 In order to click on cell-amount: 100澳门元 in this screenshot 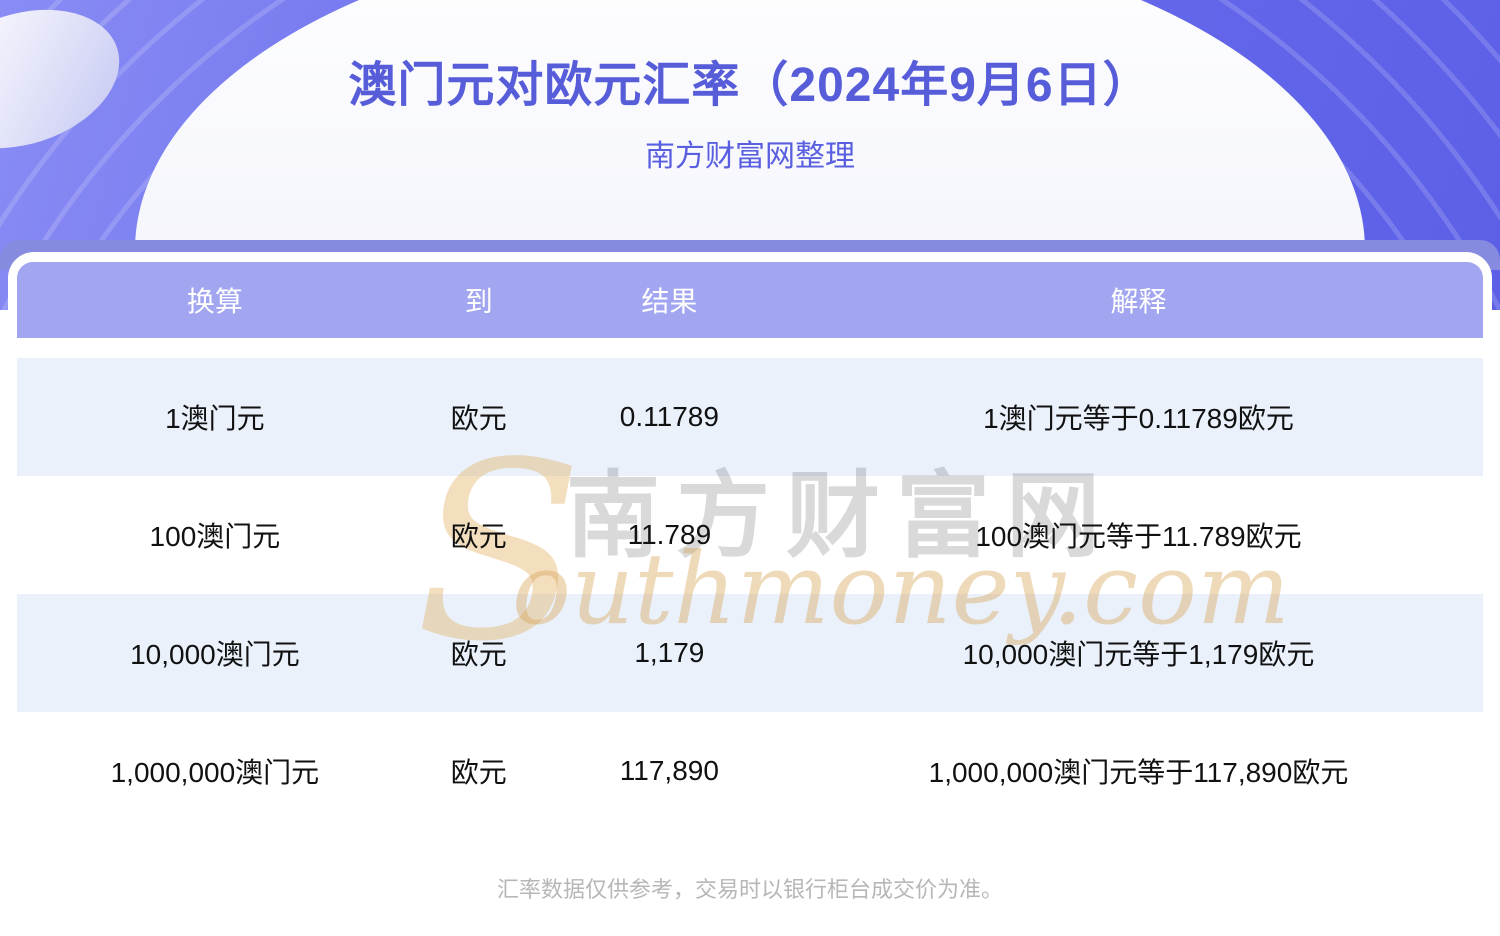, I will do `click(215, 536)`.